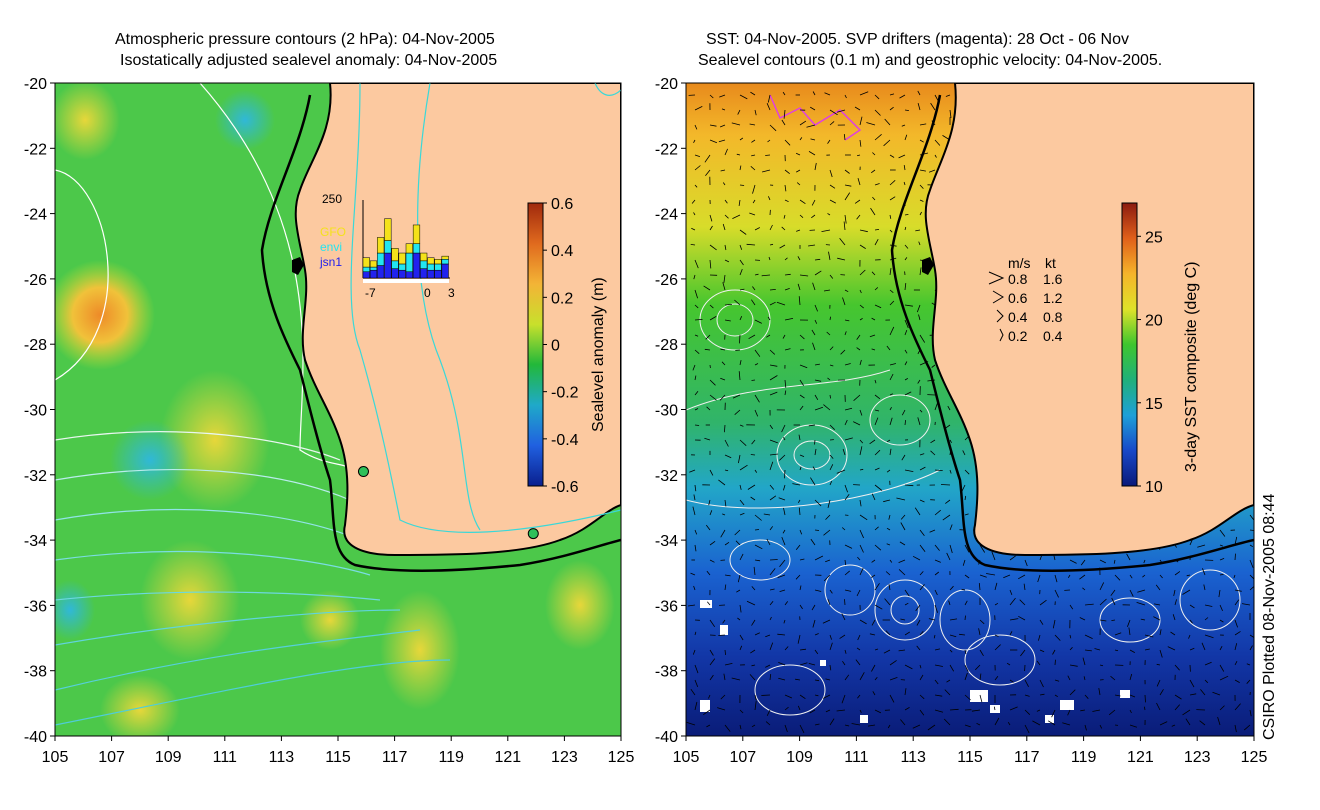 The height and width of the screenshot is (810, 1320). What do you see at coordinates (1018, 336) in the screenshot?
I see `speed-legend-ms-value: 0.2` at bounding box center [1018, 336].